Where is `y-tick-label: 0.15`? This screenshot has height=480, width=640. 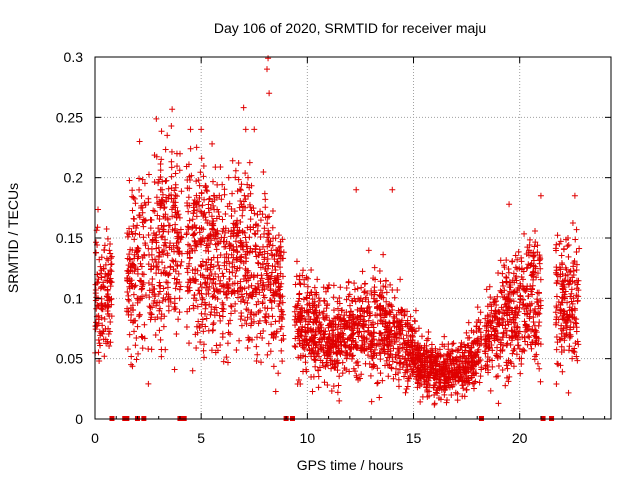 y-tick-label: 0.15 is located at coordinates (69, 238).